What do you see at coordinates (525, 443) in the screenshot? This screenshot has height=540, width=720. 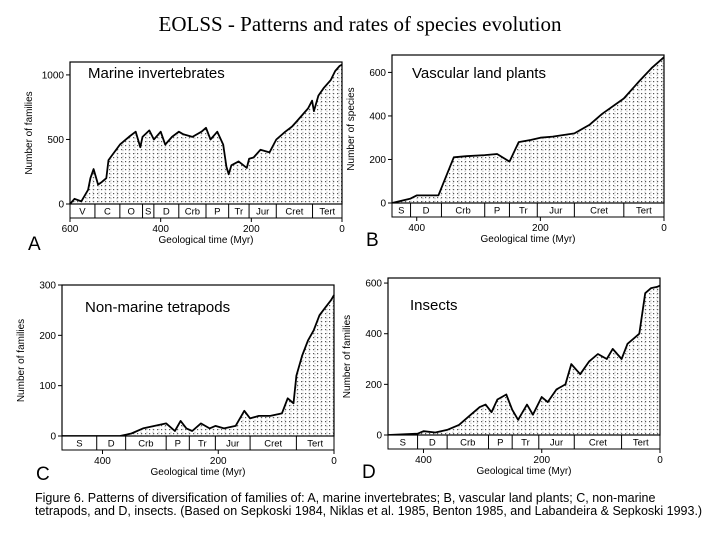 I see `panel-d-period-label: Tr` at bounding box center [525, 443].